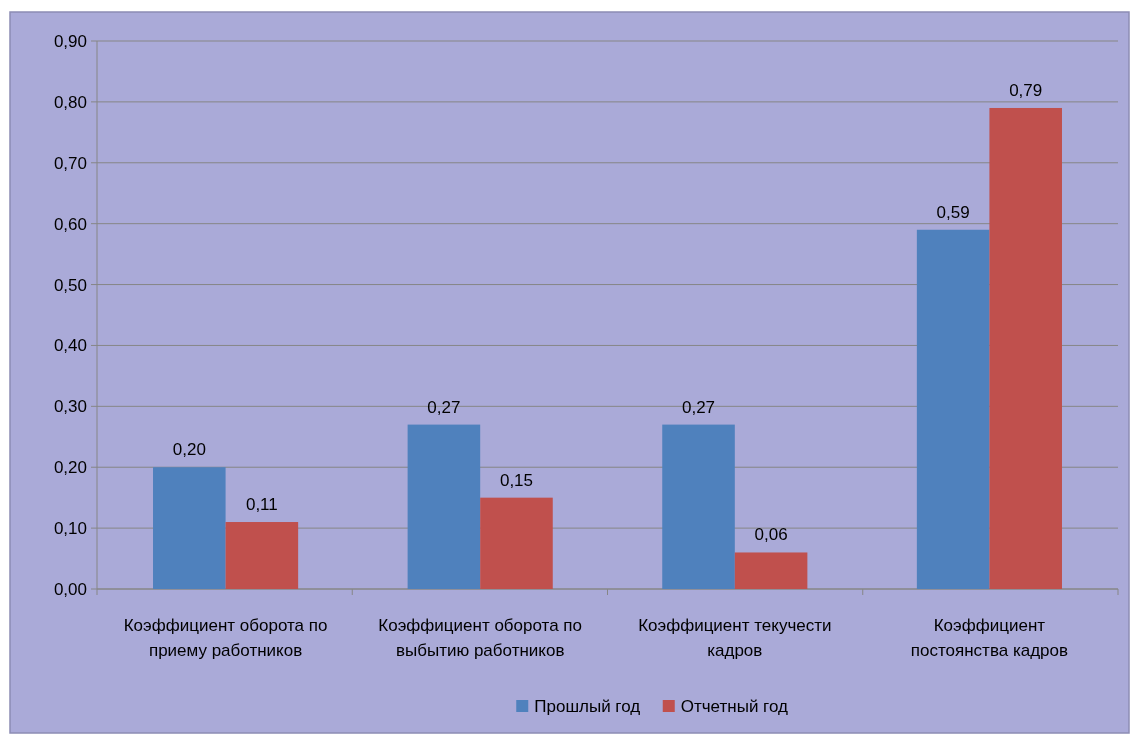 The image size is (1131, 735). What do you see at coordinates (734, 706) in the screenshot?
I see `legend-label: Отчетный год` at bounding box center [734, 706].